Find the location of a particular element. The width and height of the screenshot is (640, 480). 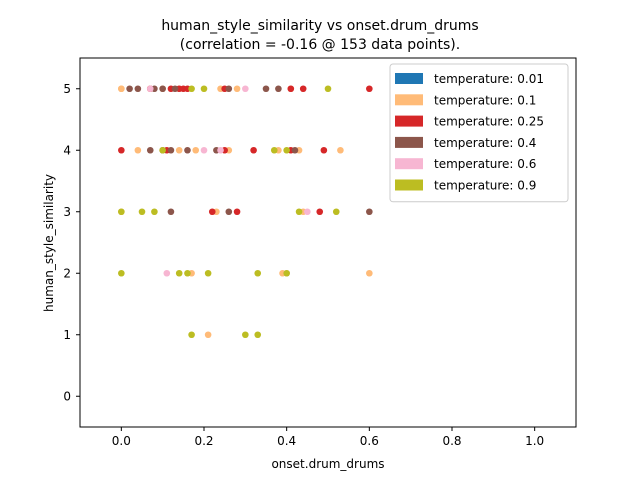

x-tick-label: 0.0 is located at coordinates (121, 441).